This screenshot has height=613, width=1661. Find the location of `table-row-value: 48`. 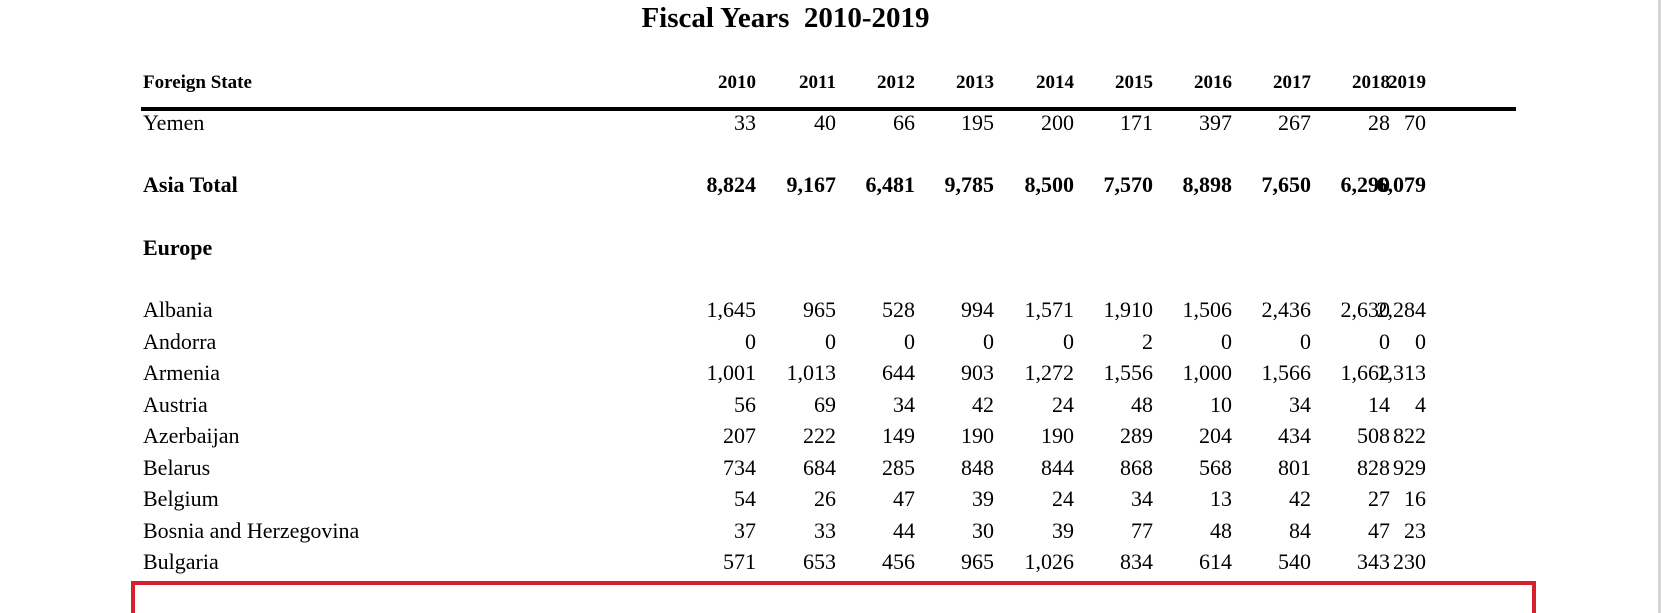

table-row-value: 48 is located at coordinates (1142, 404).